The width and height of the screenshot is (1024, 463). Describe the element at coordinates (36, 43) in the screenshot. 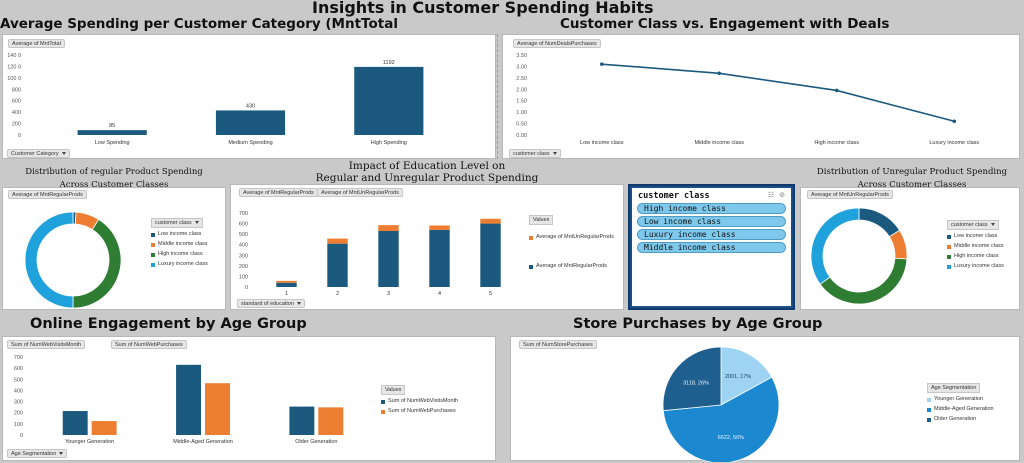

I see `avg-mnttotal-field: Average of MntTotal` at that location.